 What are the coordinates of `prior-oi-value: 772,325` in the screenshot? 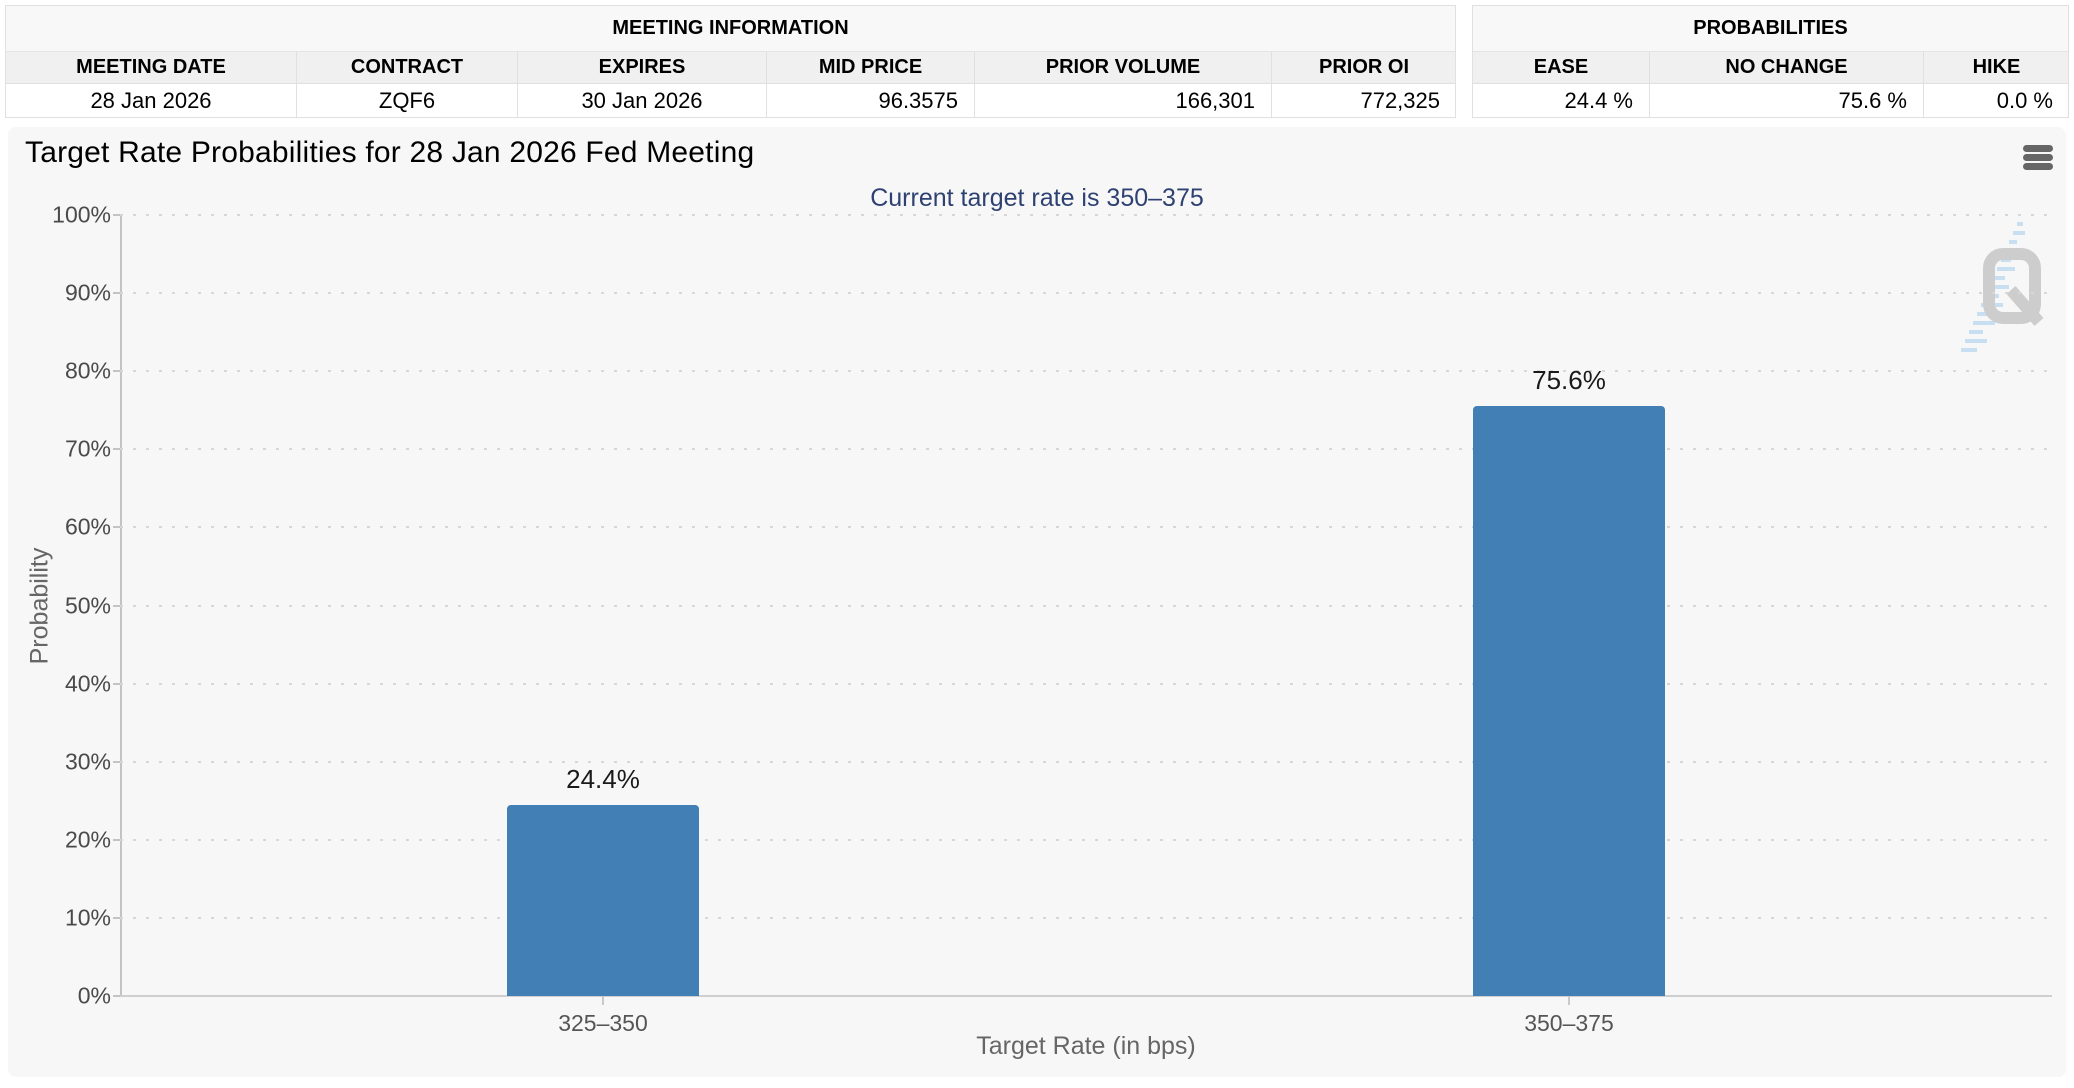 It's located at (1400, 100).